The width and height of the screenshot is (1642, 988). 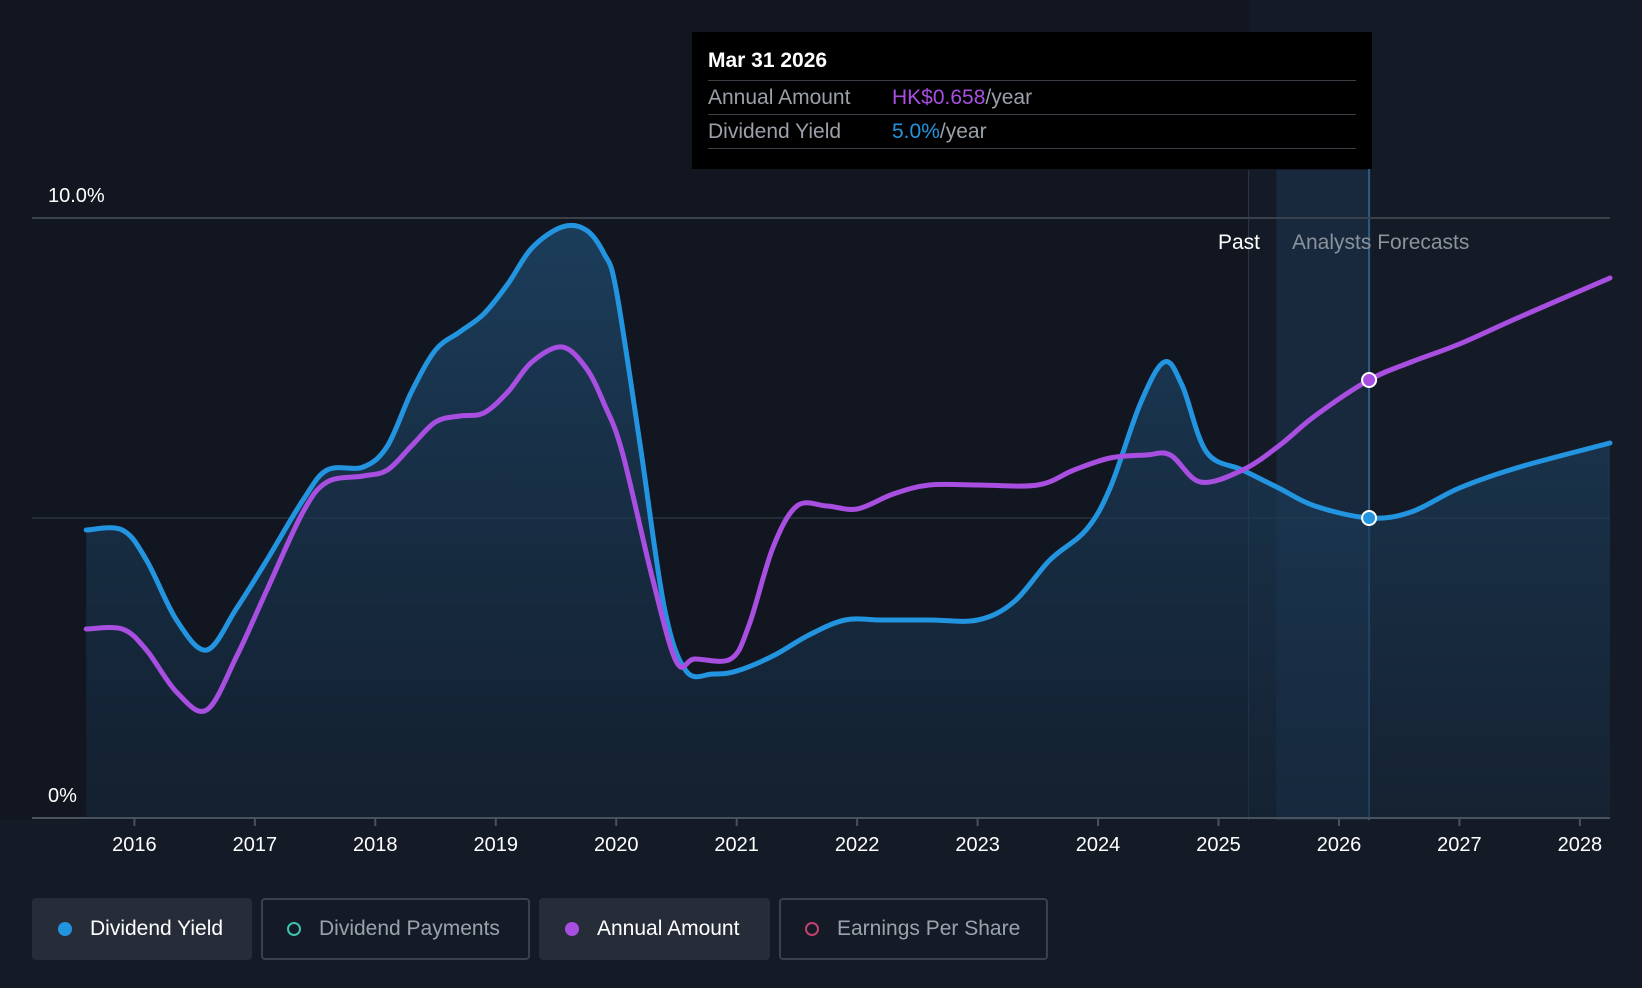 I want to click on legend-dividend-payments-label: Dividend Payments, so click(x=409, y=928).